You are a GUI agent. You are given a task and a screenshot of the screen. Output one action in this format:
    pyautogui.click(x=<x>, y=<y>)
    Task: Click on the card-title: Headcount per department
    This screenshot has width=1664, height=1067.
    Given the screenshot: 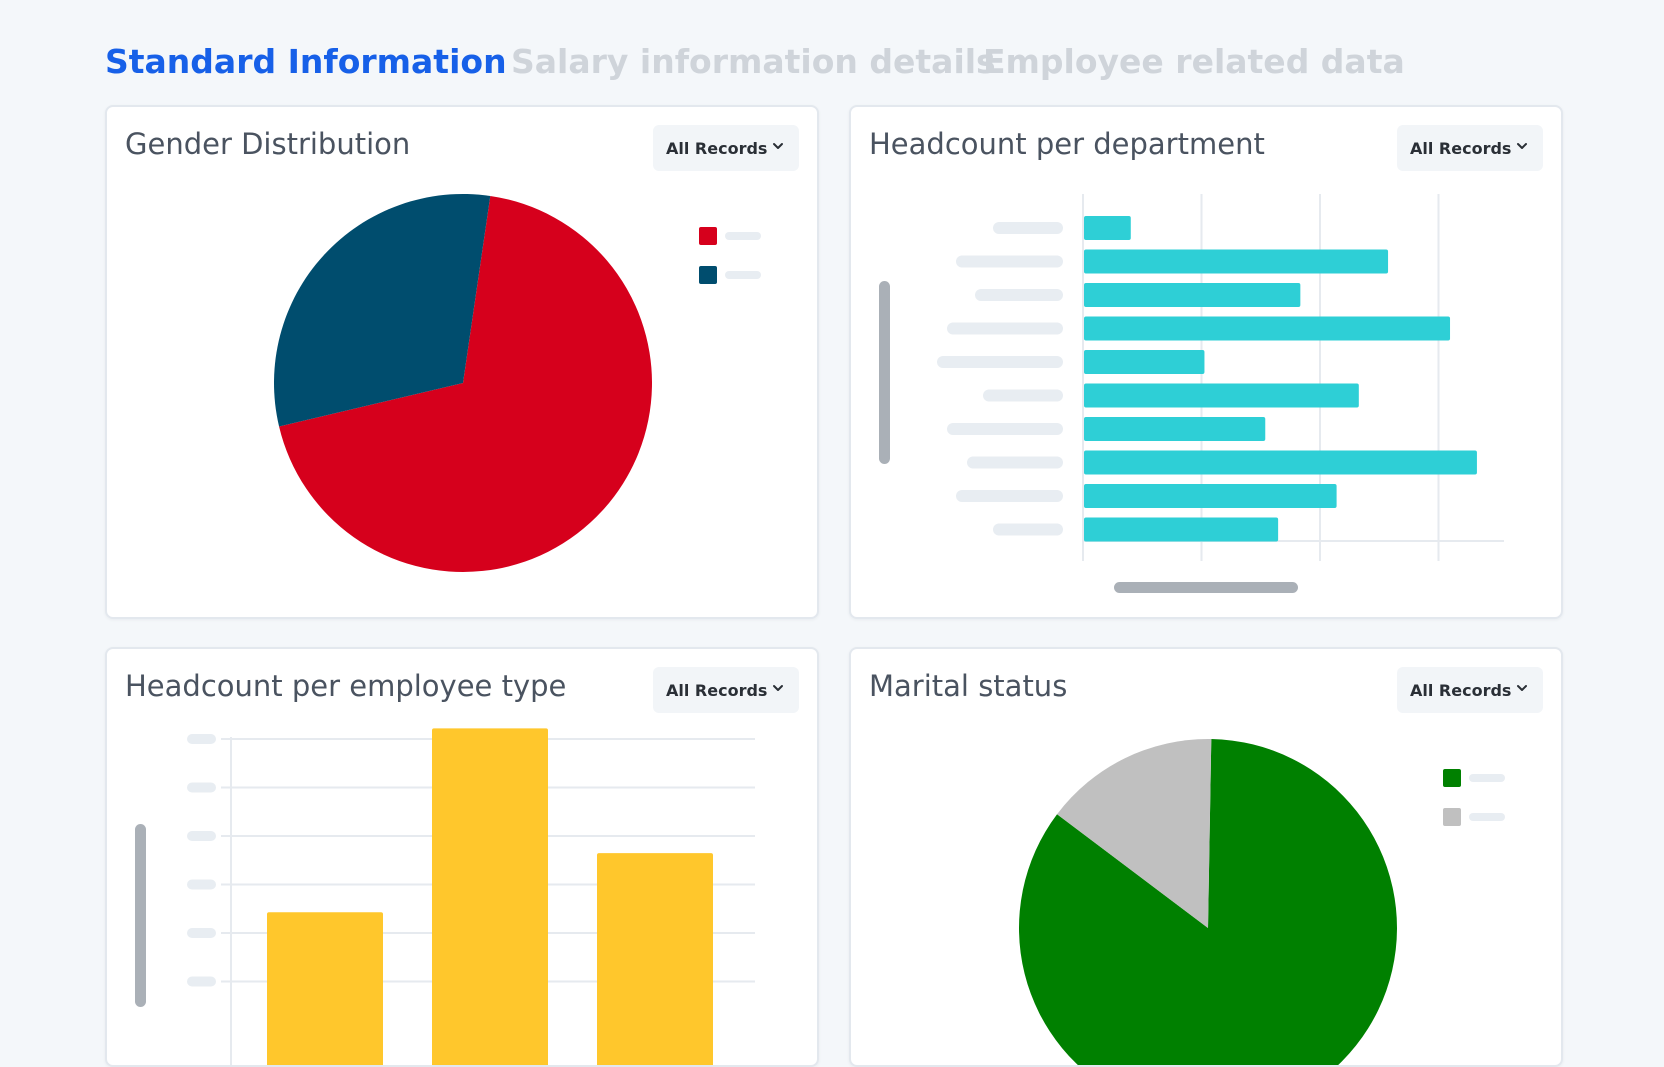 What is the action you would take?
    pyautogui.click(x=1067, y=144)
    